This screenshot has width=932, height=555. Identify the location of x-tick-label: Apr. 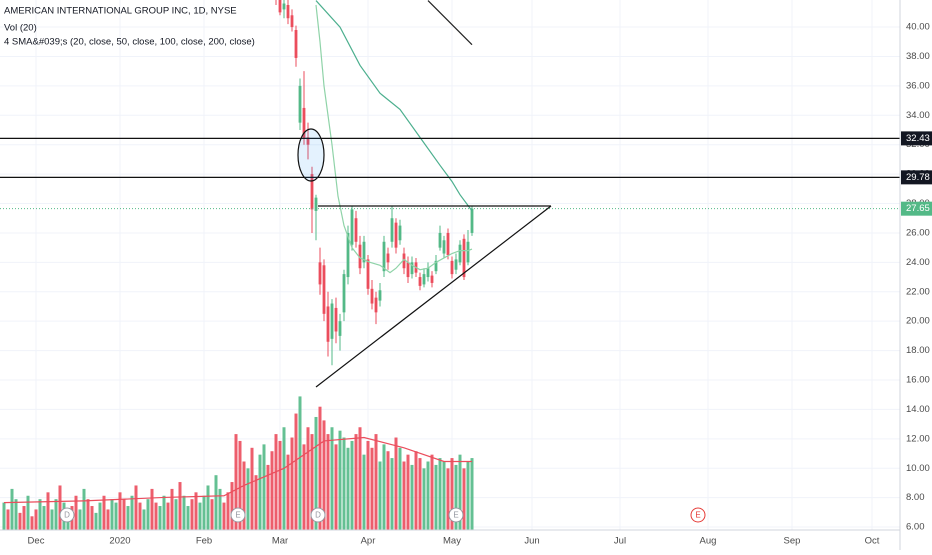
(368, 541).